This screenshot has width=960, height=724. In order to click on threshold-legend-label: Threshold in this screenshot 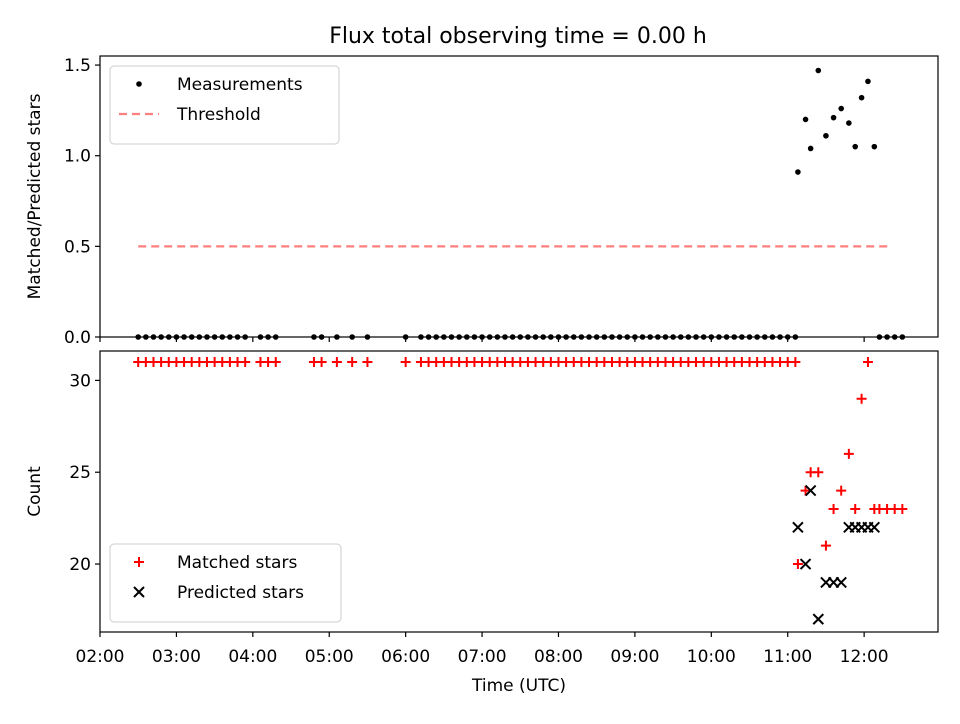, I will do `click(218, 115)`.